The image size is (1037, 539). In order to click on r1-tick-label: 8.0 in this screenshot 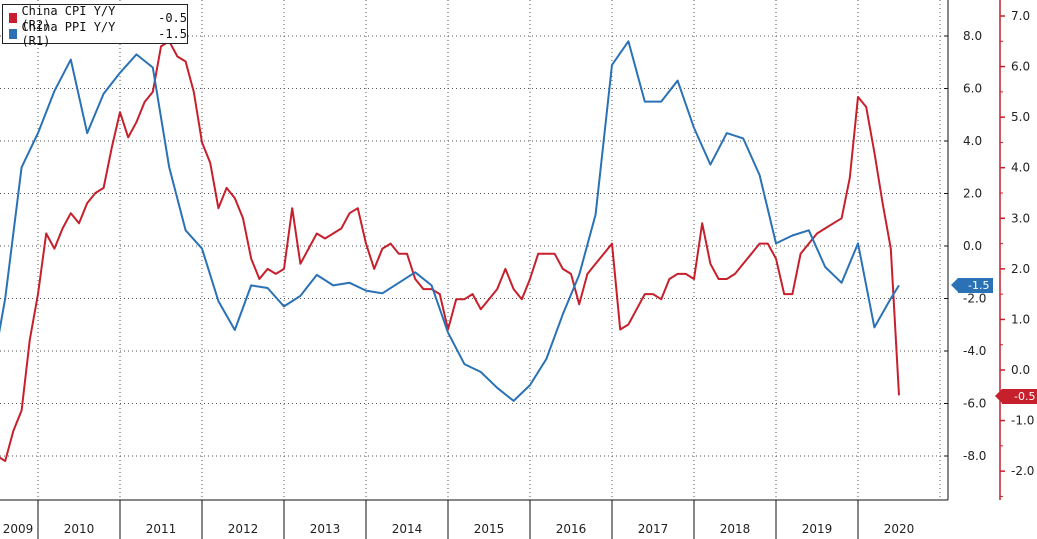, I will do `click(972, 36)`.